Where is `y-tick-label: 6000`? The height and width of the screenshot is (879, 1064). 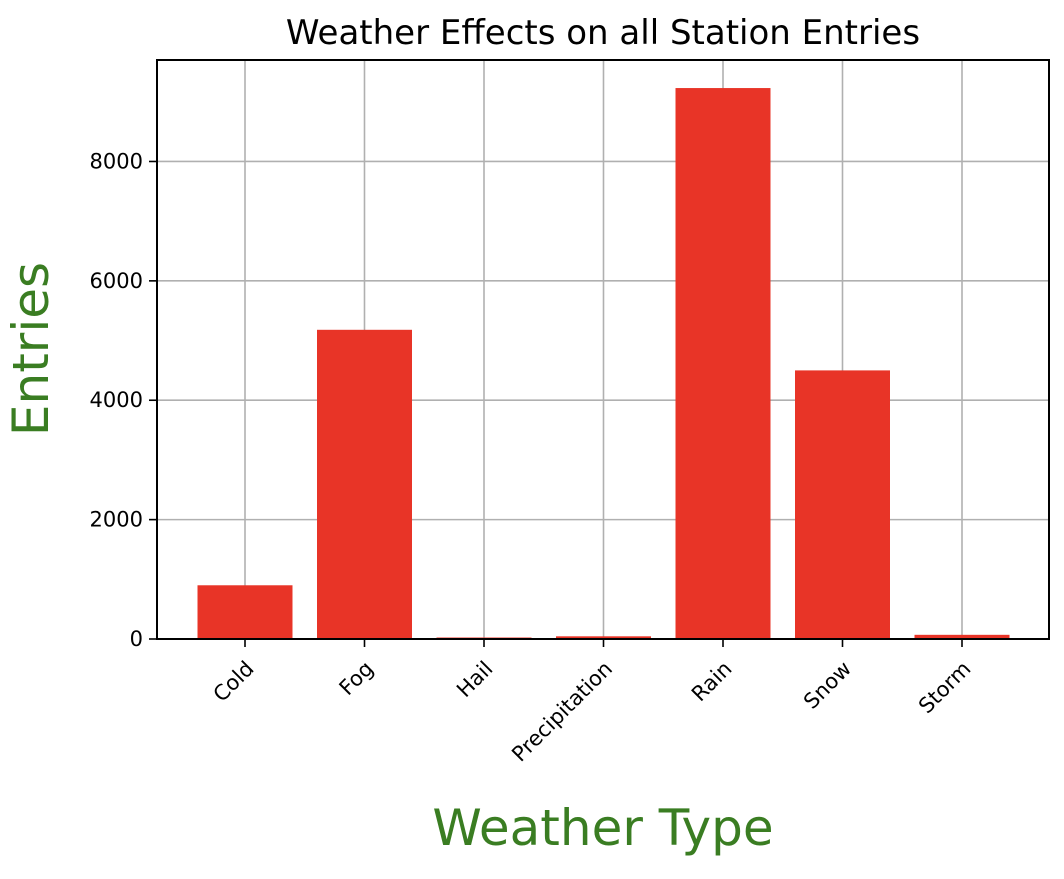 y-tick-label: 6000 is located at coordinates (116, 281).